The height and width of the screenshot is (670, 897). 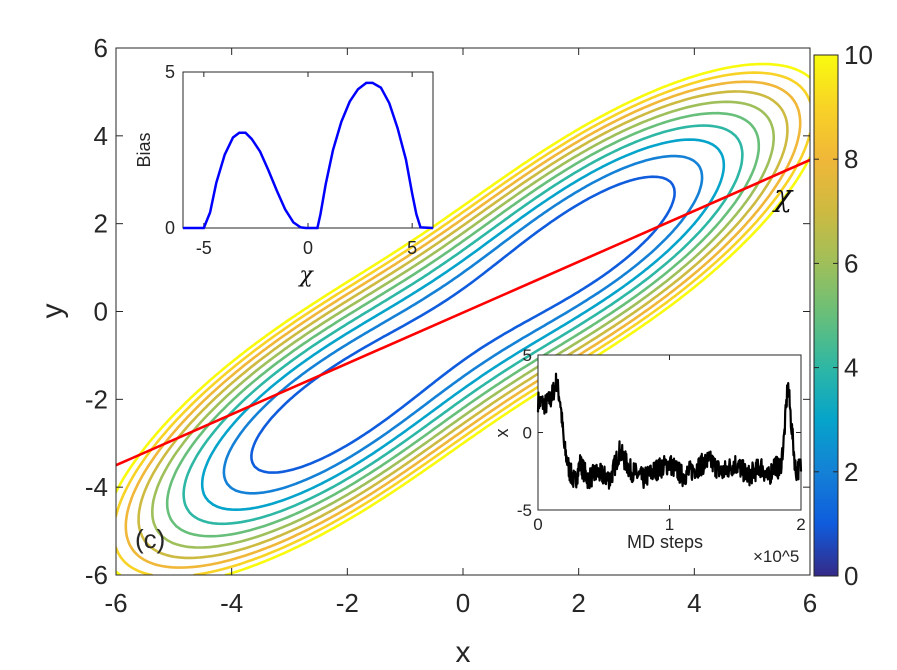 I want to click on trajectory-x-multiplier: ×10^5, so click(x=776, y=556).